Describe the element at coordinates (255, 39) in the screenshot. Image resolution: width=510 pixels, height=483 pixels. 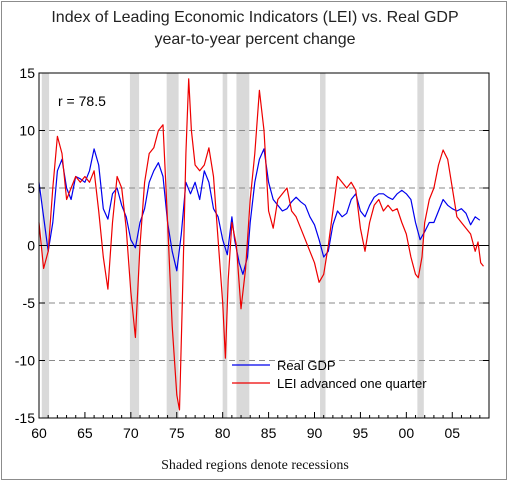
I see `chart-subtitle: year-to-year percent change` at that location.